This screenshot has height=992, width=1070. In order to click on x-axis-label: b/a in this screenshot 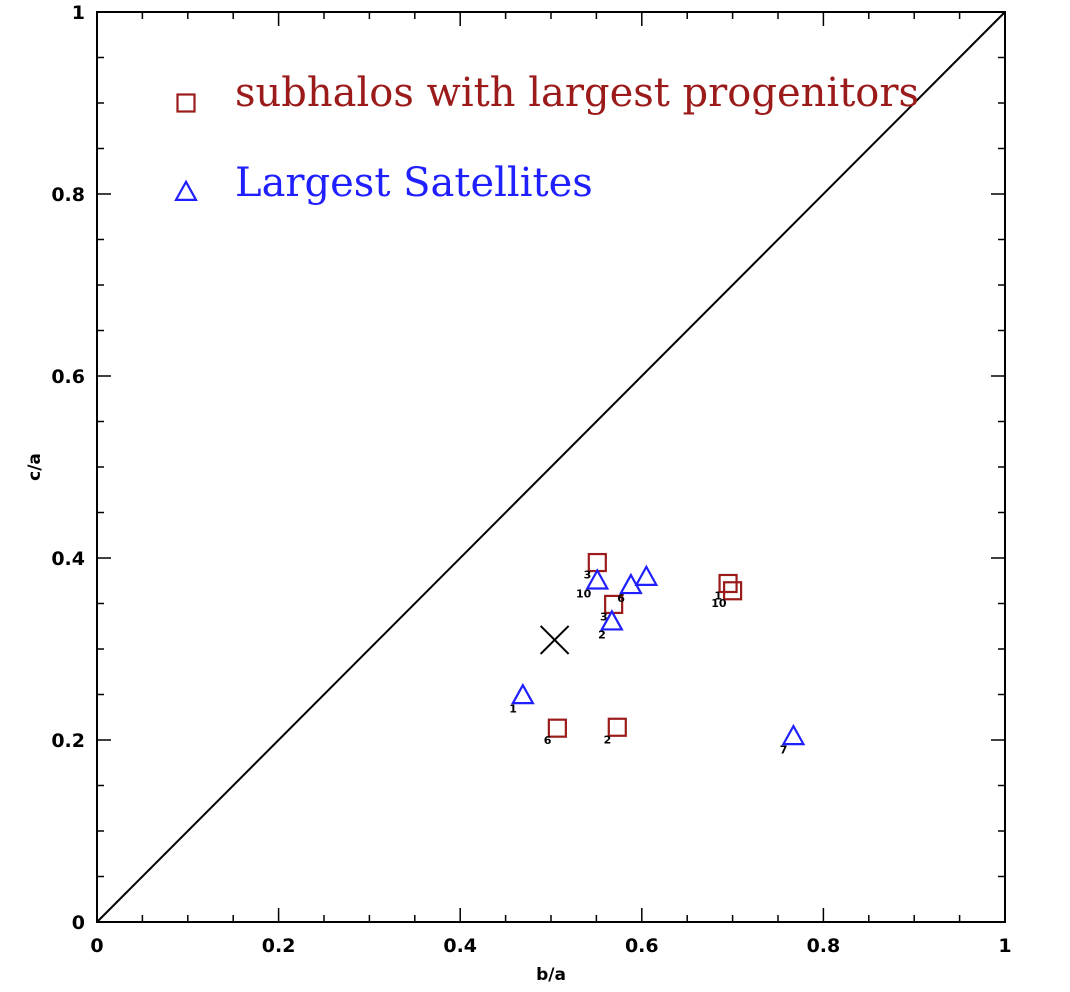, I will do `click(551, 975)`.